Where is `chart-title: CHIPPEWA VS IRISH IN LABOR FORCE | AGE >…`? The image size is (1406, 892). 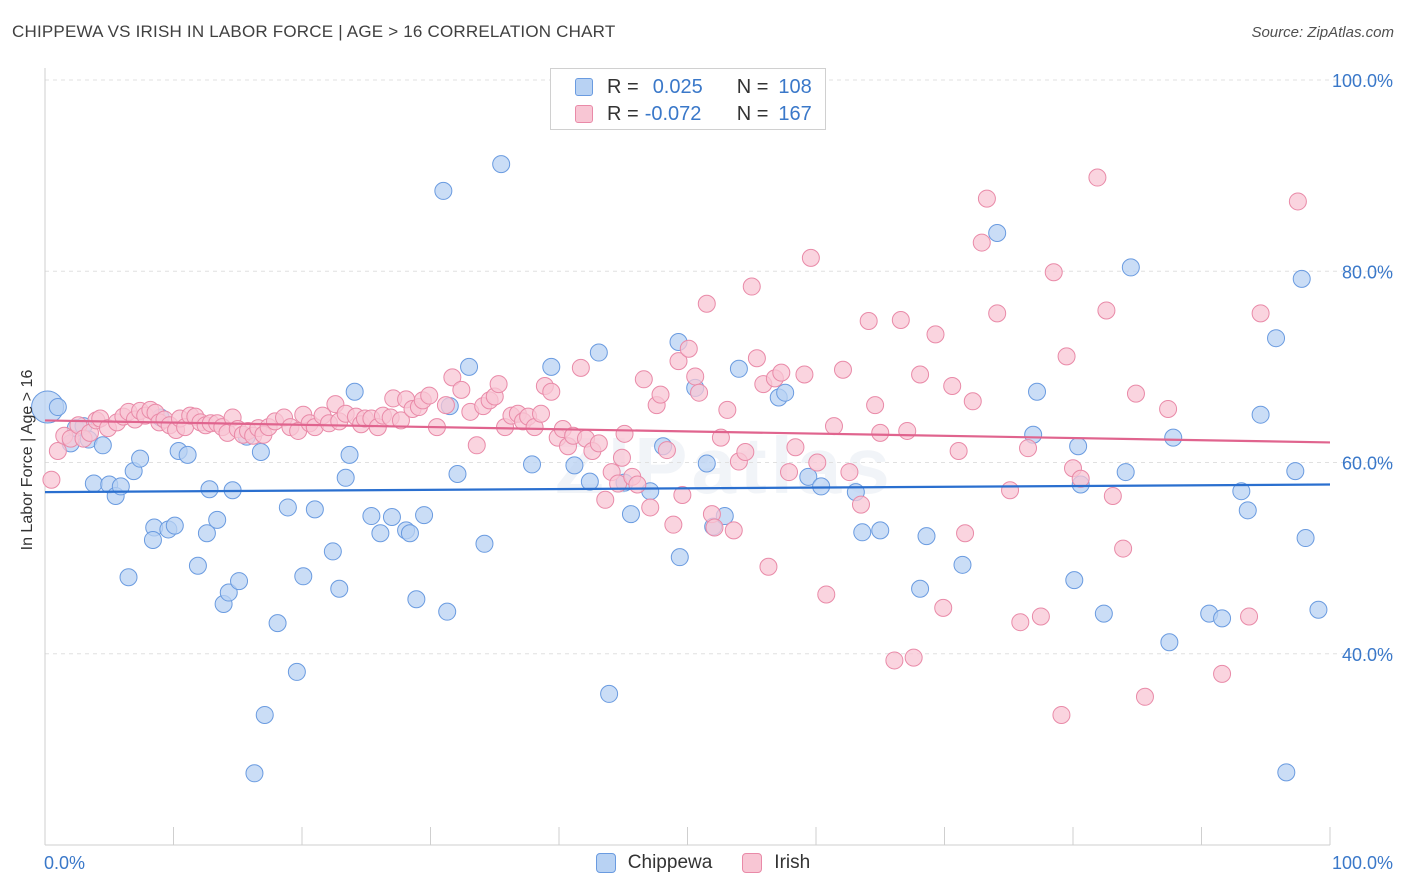 chart-title: CHIPPEWA VS IRISH IN LABOR FORCE | AGE >… is located at coordinates (314, 31).